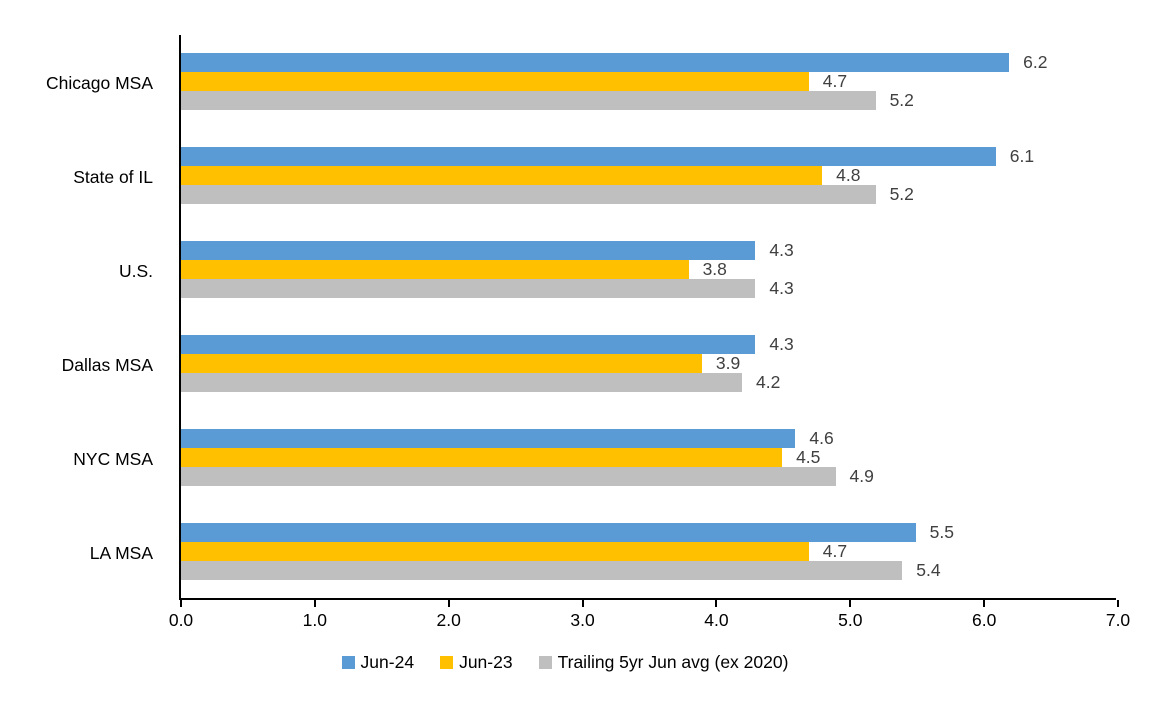  I want to click on bar-group: 6.1 4.8 5.2, so click(648, 175).